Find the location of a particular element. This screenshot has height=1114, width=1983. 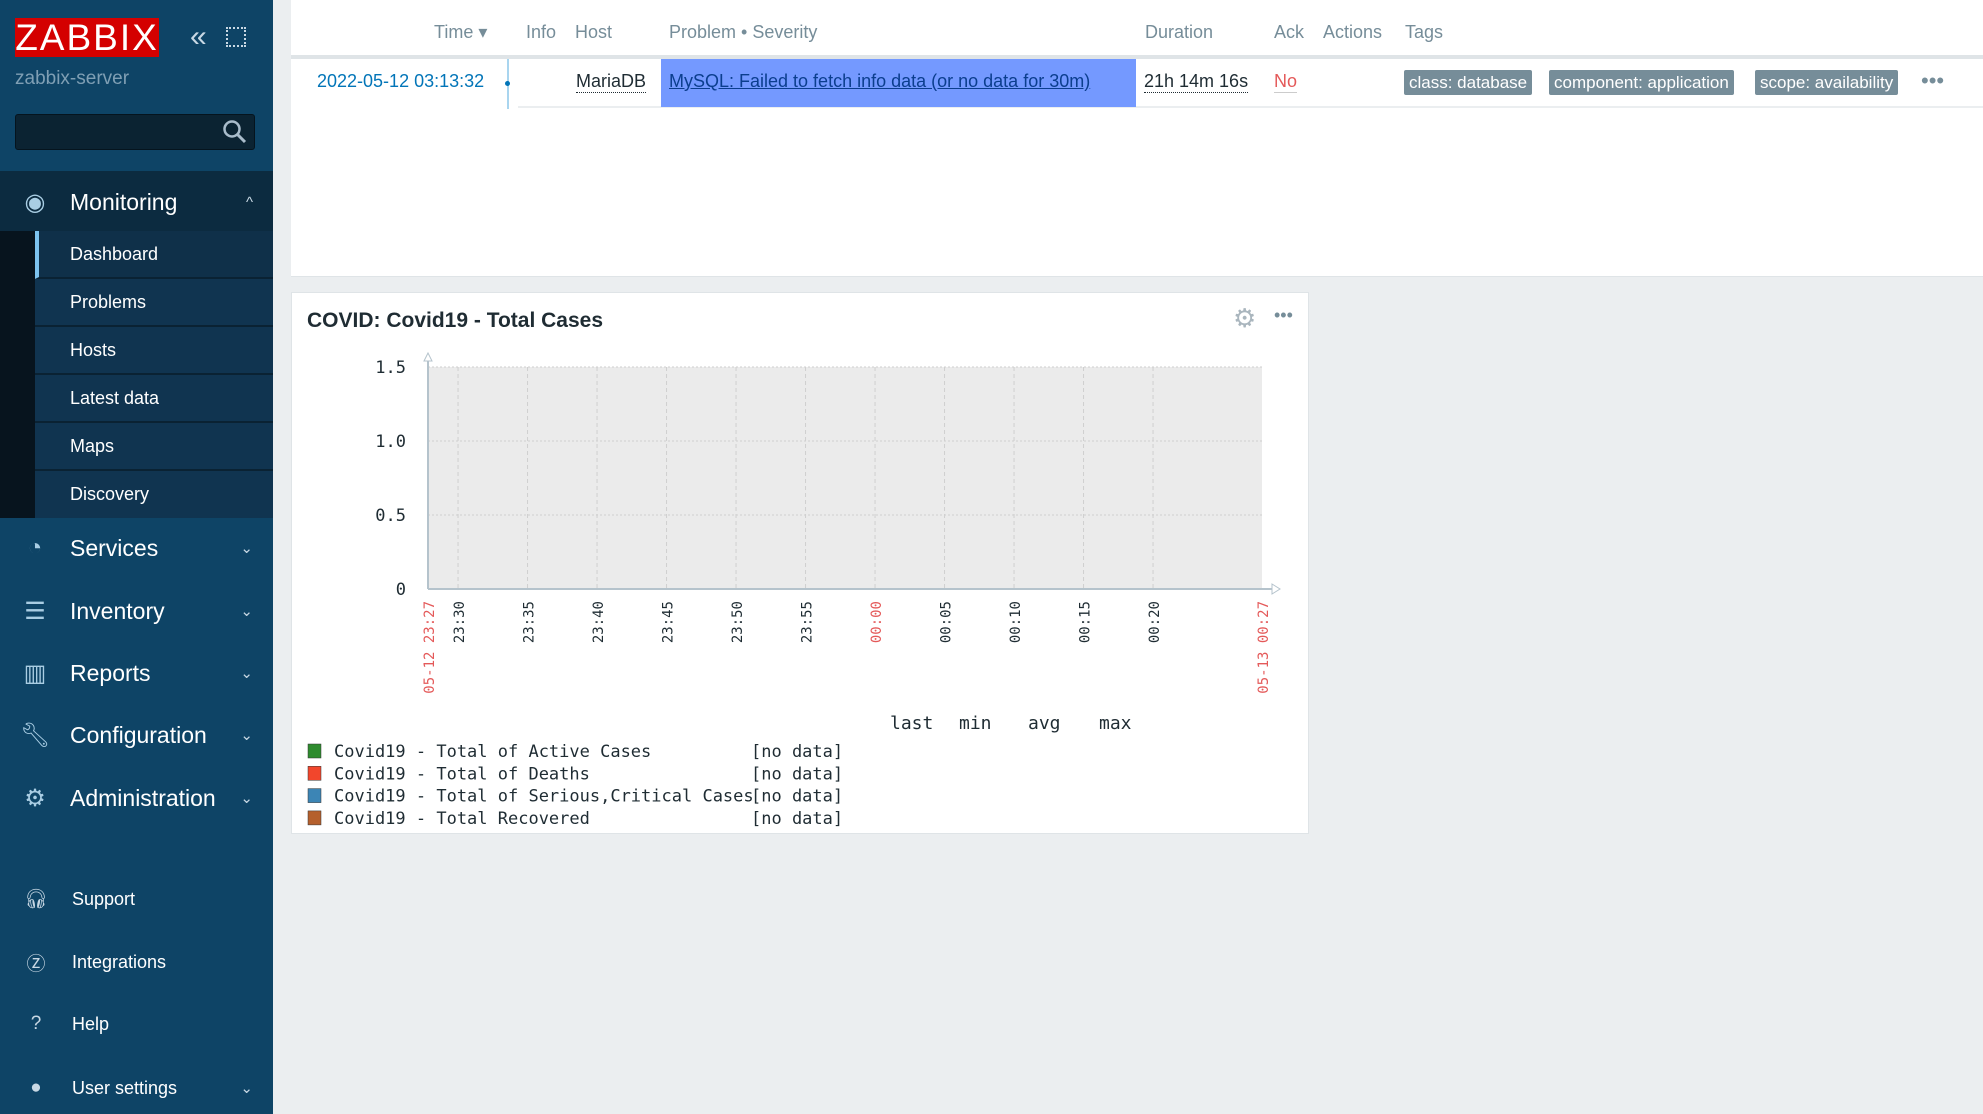

x-tick-label: 00:00 is located at coordinates (877, 622).